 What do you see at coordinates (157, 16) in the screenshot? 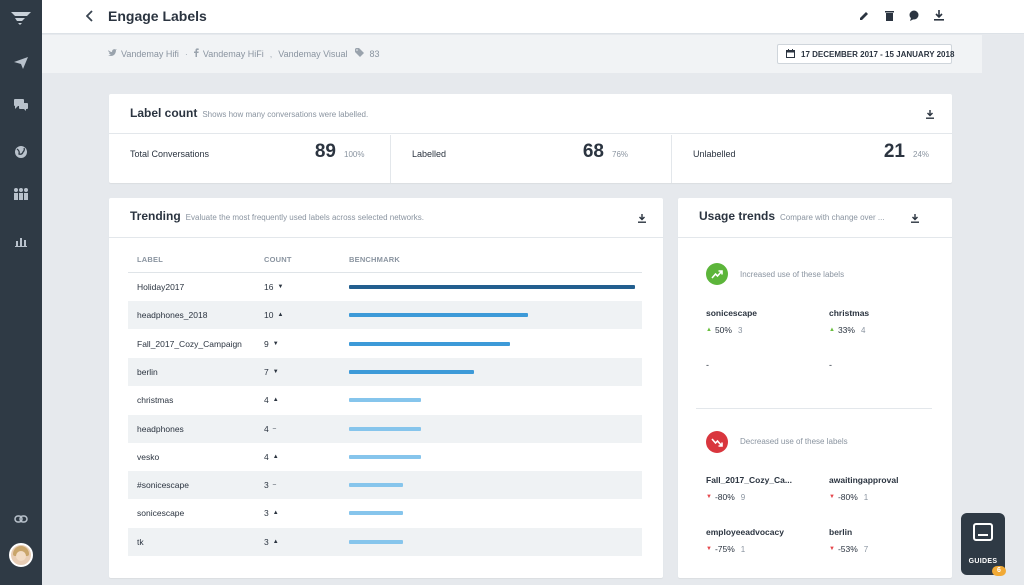
I see `page-title: Engage Labels` at bounding box center [157, 16].